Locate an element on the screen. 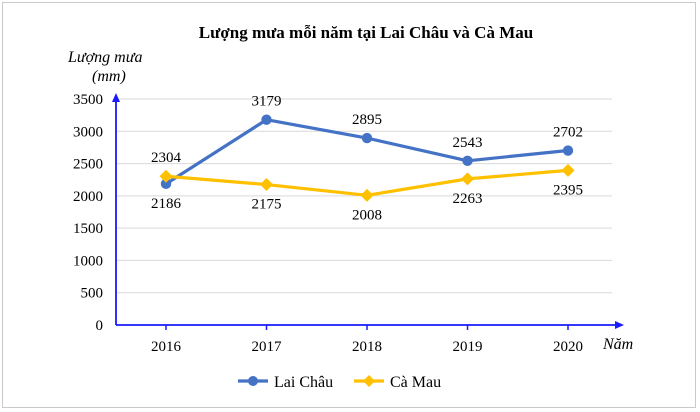 This screenshot has height=412, width=700. series is located at coordinates (367, 158).